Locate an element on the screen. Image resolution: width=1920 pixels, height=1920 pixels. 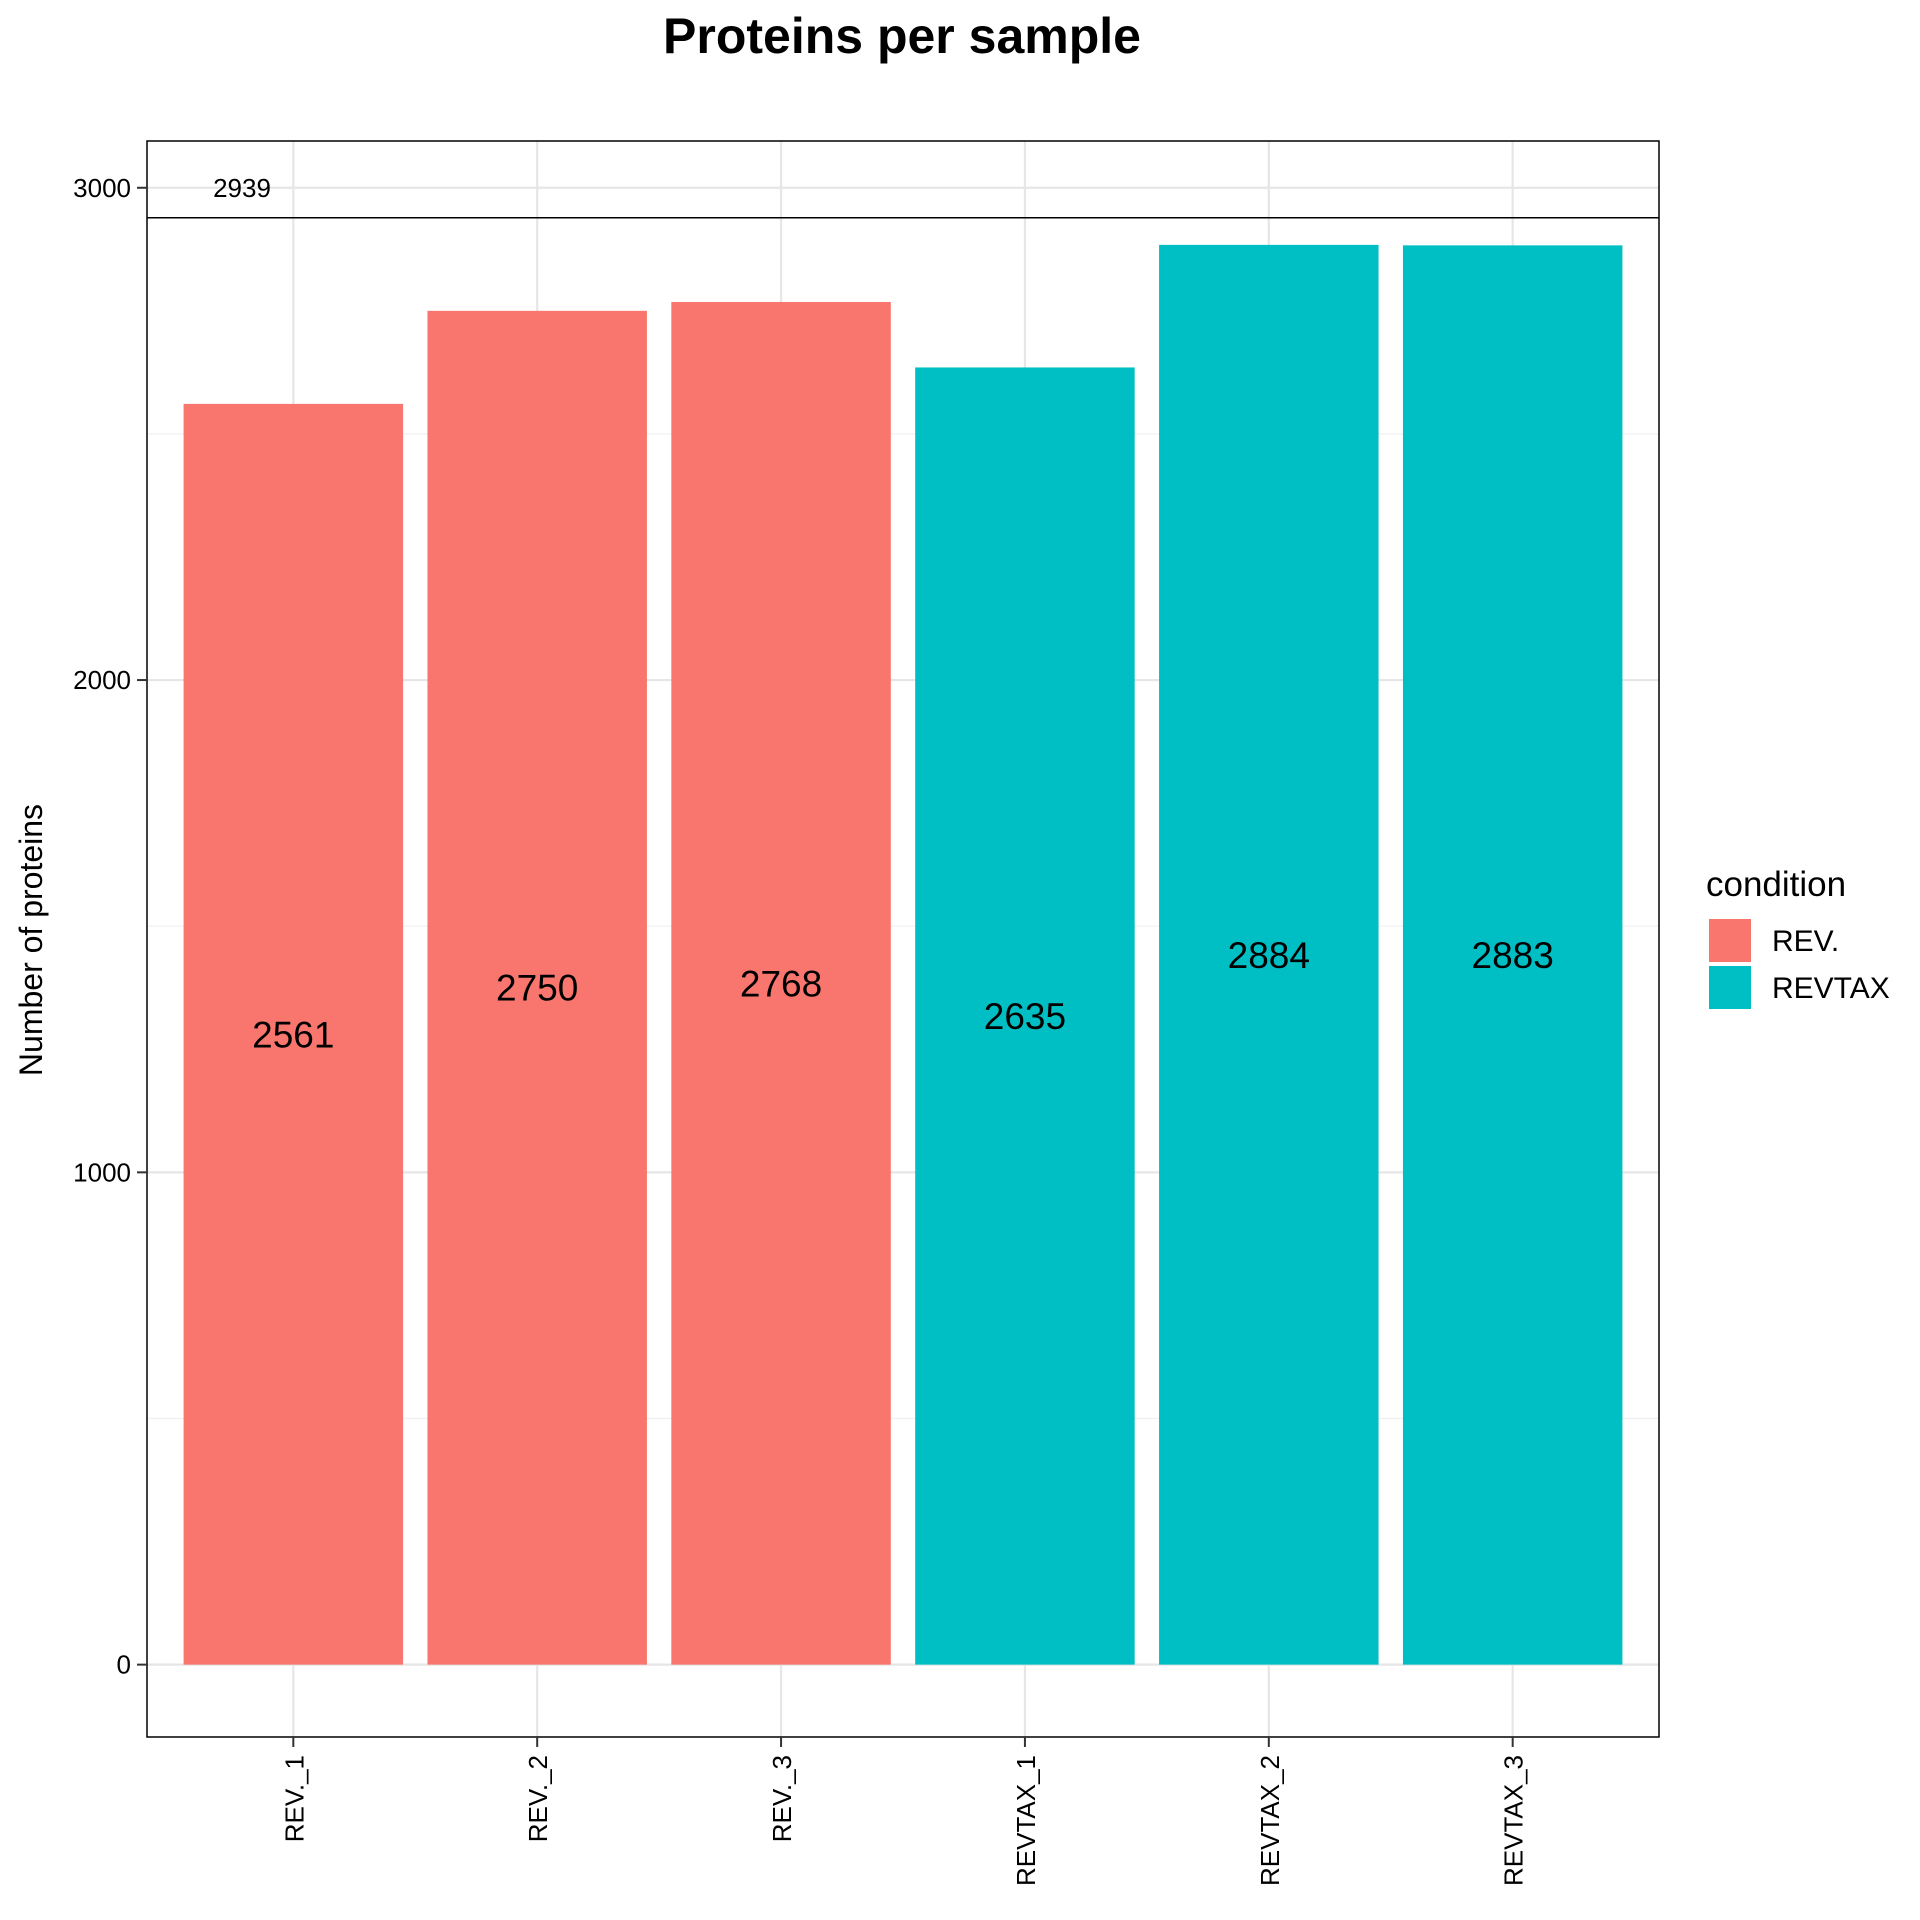
total-line-label: 2939 is located at coordinates (242, 188).